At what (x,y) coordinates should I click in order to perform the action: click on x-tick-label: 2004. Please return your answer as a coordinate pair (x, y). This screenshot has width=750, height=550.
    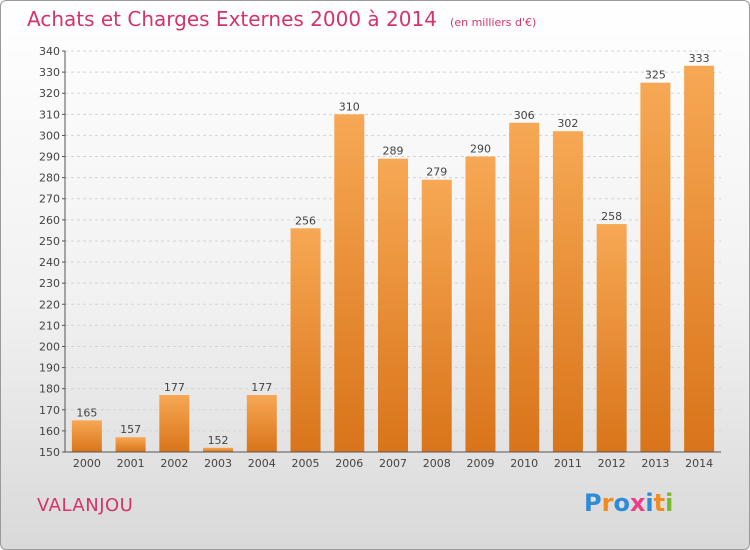
    Looking at the image, I should click on (262, 463).